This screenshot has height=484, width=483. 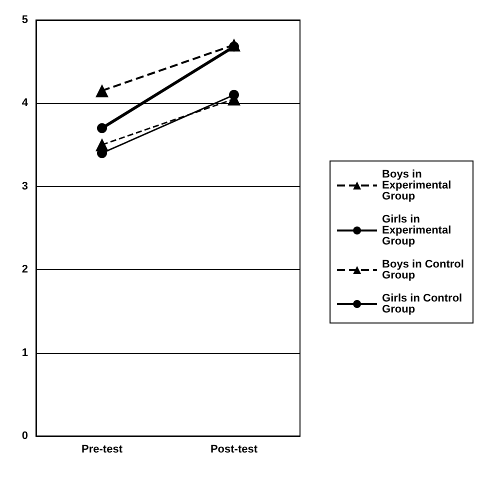 What do you see at coordinates (25, 270) in the screenshot?
I see `y-tick-label: 2` at bounding box center [25, 270].